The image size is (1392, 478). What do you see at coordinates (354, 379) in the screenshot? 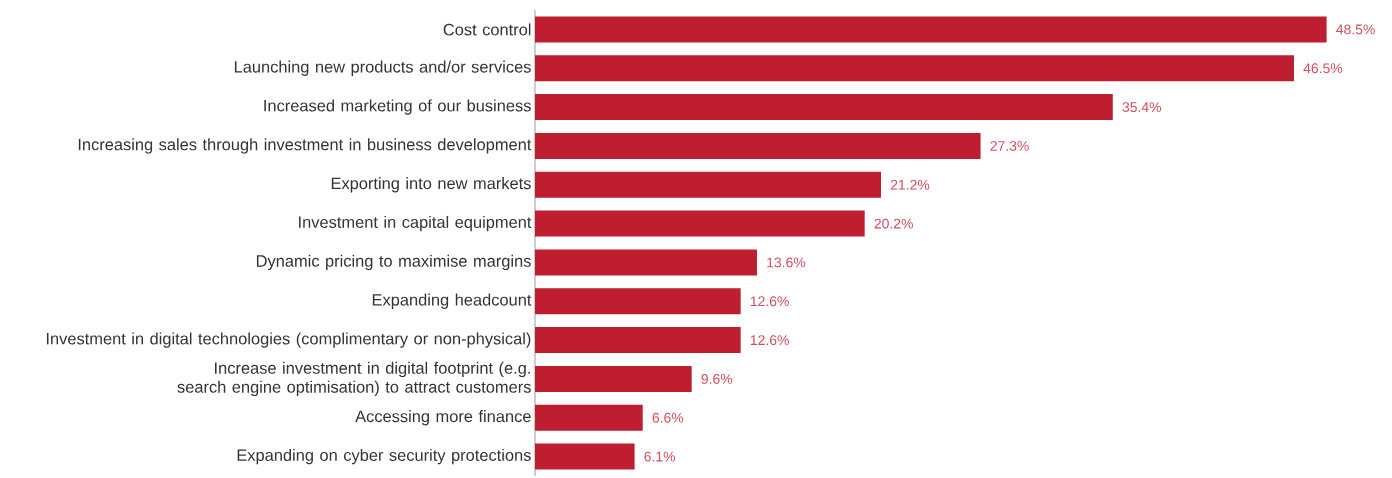
I see `y-tick-label: Increase investment in digital footprint (e.g. search engine optimisation) to attract customers` at bounding box center [354, 379].